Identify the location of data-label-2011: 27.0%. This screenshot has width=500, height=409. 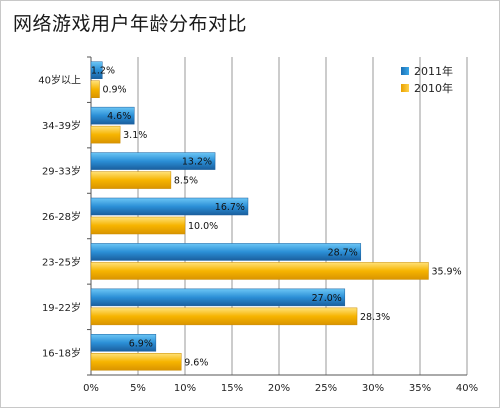
(327, 298).